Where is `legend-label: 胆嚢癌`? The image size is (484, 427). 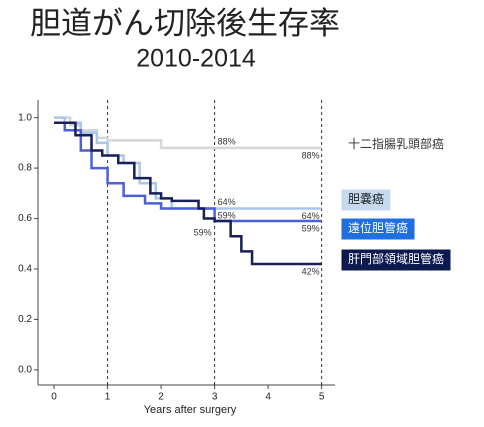
legend-label: 胆嚢癌 is located at coordinates (366, 198).